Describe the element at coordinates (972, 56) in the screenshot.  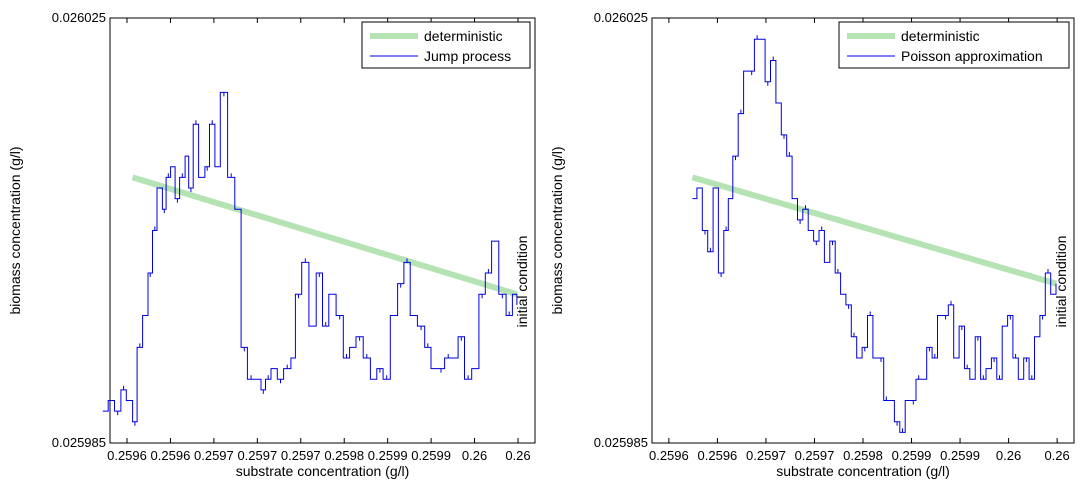
I see `legend-label: Poisson approximation` at that location.